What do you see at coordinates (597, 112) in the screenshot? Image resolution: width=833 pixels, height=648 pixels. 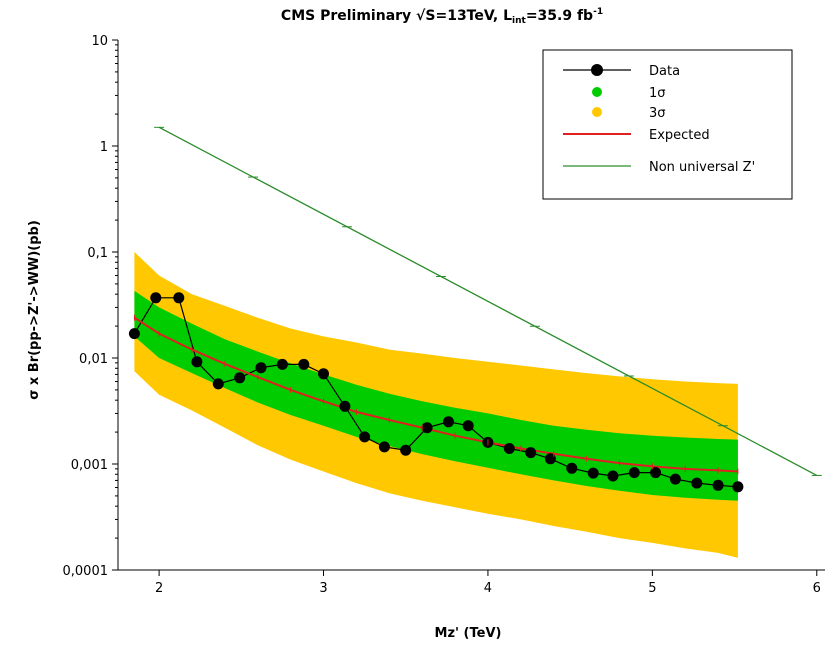 I see `legend-symbol-3sigma` at bounding box center [597, 112].